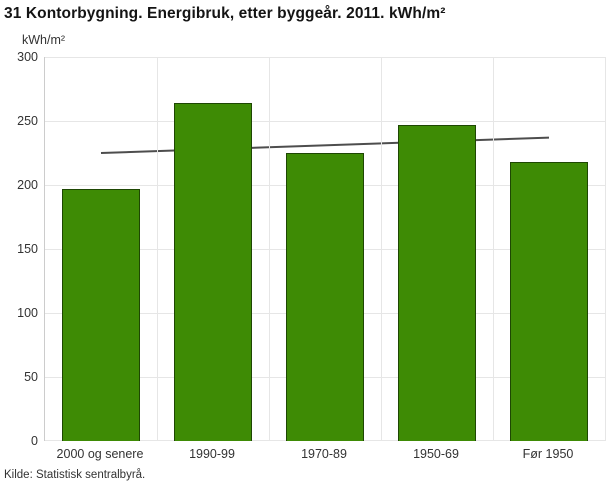  I want to click on bar-2000-og-senere, so click(101, 314).